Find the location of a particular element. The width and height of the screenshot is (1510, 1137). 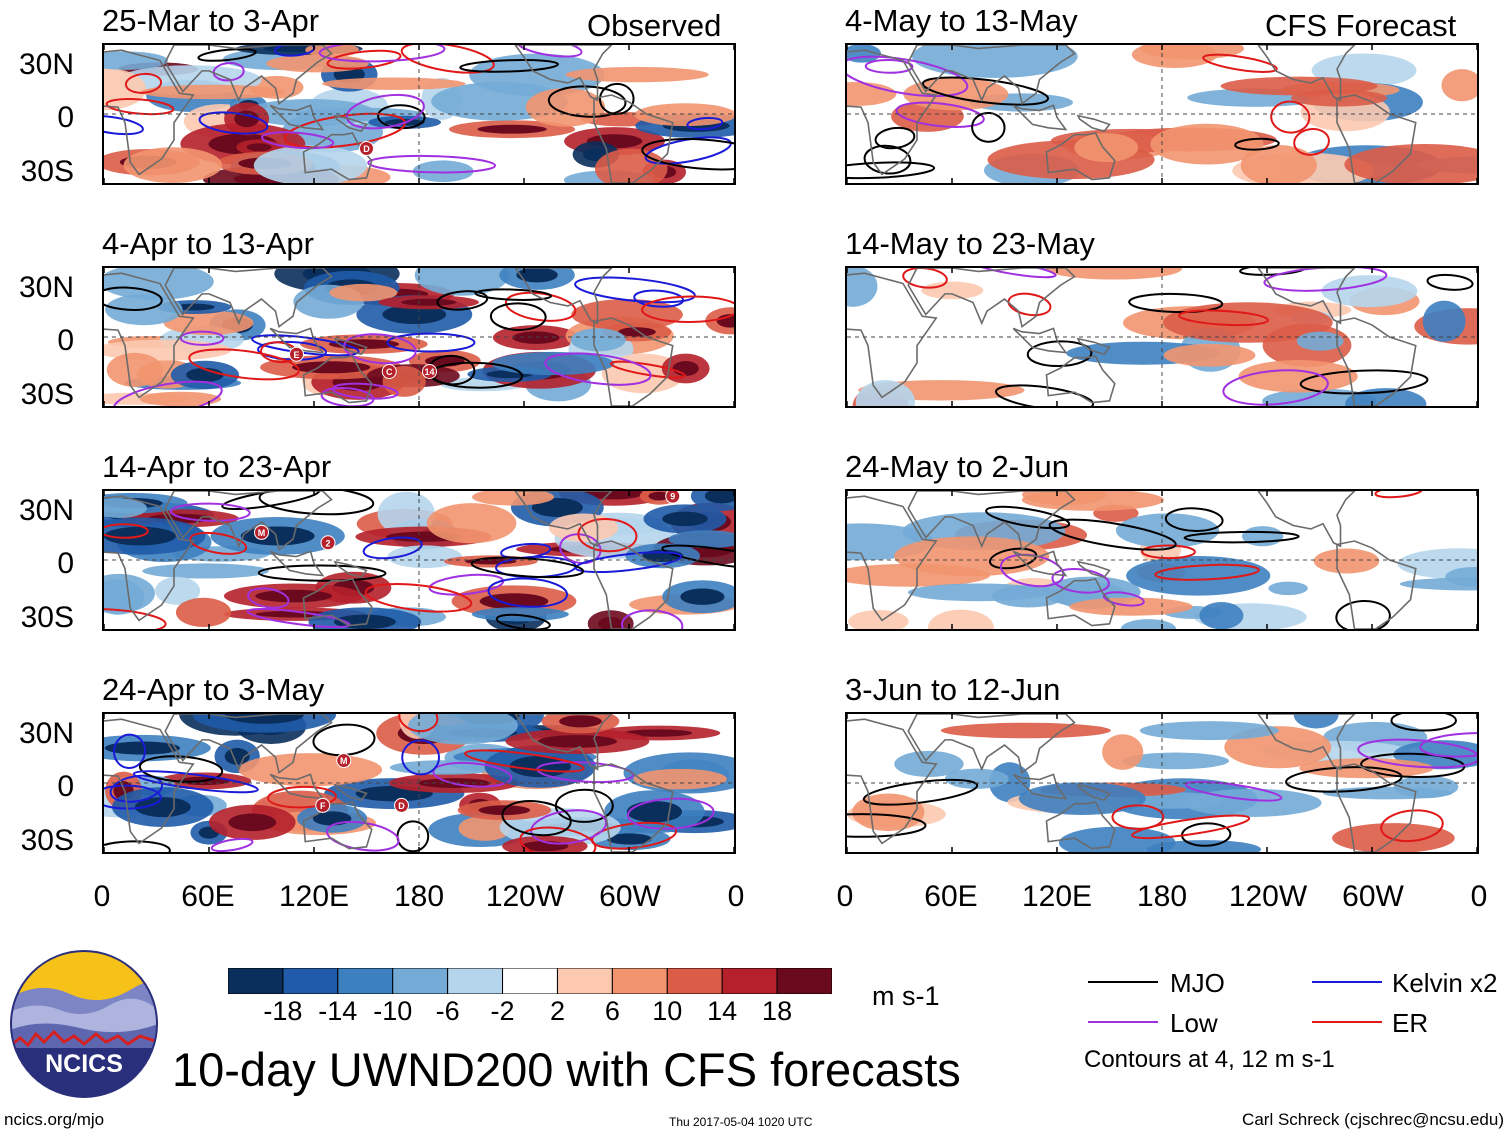

panel-title: 4-May to 13-May is located at coordinates (961, 20).